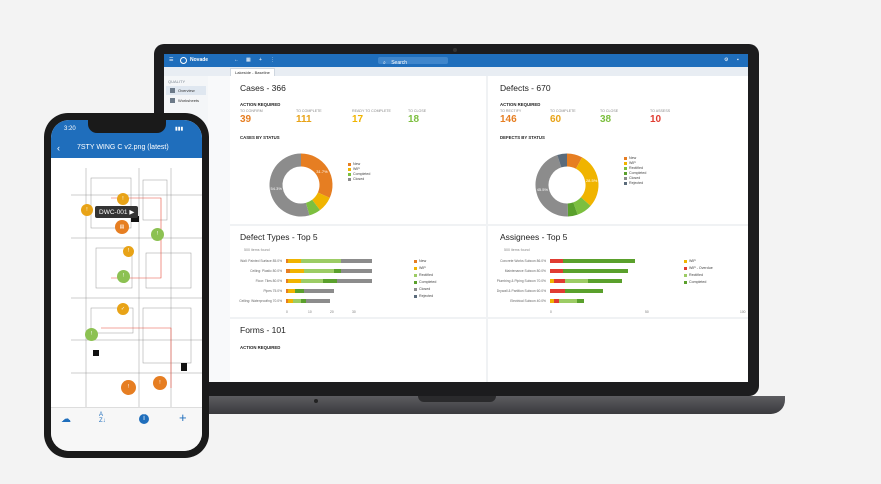 This screenshot has height=484, width=881. What do you see at coordinates (413, 61) in the screenshot?
I see `search-input: ⌕ Search` at bounding box center [413, 61].